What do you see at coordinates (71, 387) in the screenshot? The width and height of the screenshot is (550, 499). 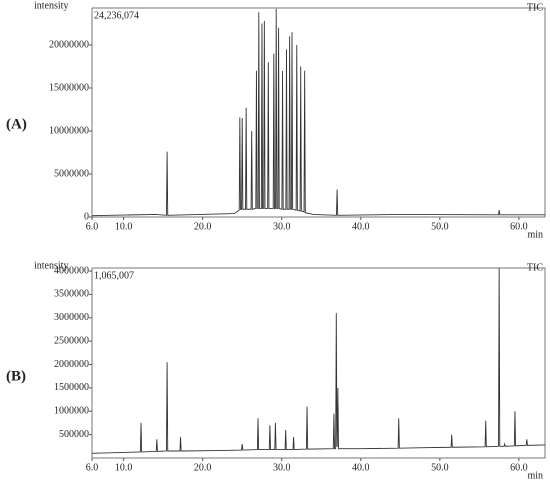 I see `y-tick-label: 1500000` at bounding box center [71, 387].